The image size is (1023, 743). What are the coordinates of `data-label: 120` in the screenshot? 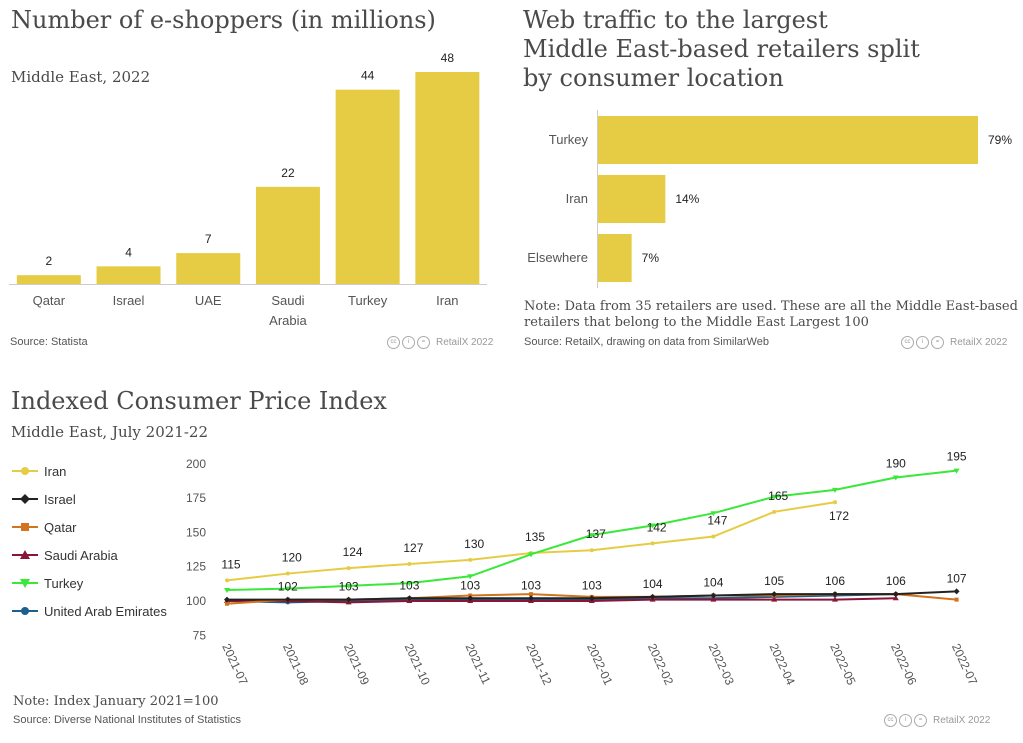 It's located at (292, 558).